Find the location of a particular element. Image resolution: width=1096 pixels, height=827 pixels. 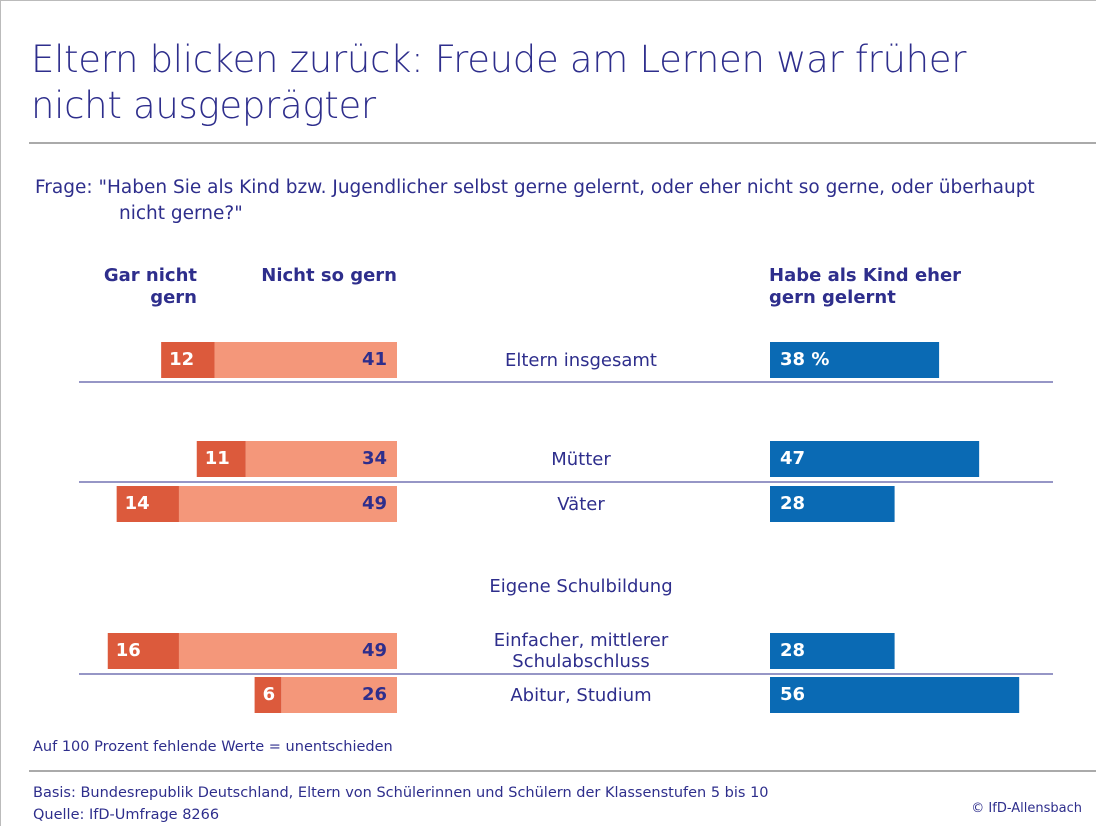

category-label: Abitur, Studium is located at coordinates (581, 695).